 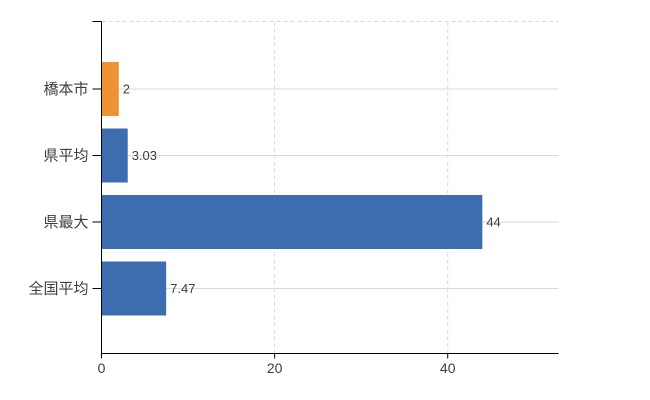 What do you see at coordinates (134, 288) in the screenshot?
I see `bar-全国平均` at bounding box center [134, 288].